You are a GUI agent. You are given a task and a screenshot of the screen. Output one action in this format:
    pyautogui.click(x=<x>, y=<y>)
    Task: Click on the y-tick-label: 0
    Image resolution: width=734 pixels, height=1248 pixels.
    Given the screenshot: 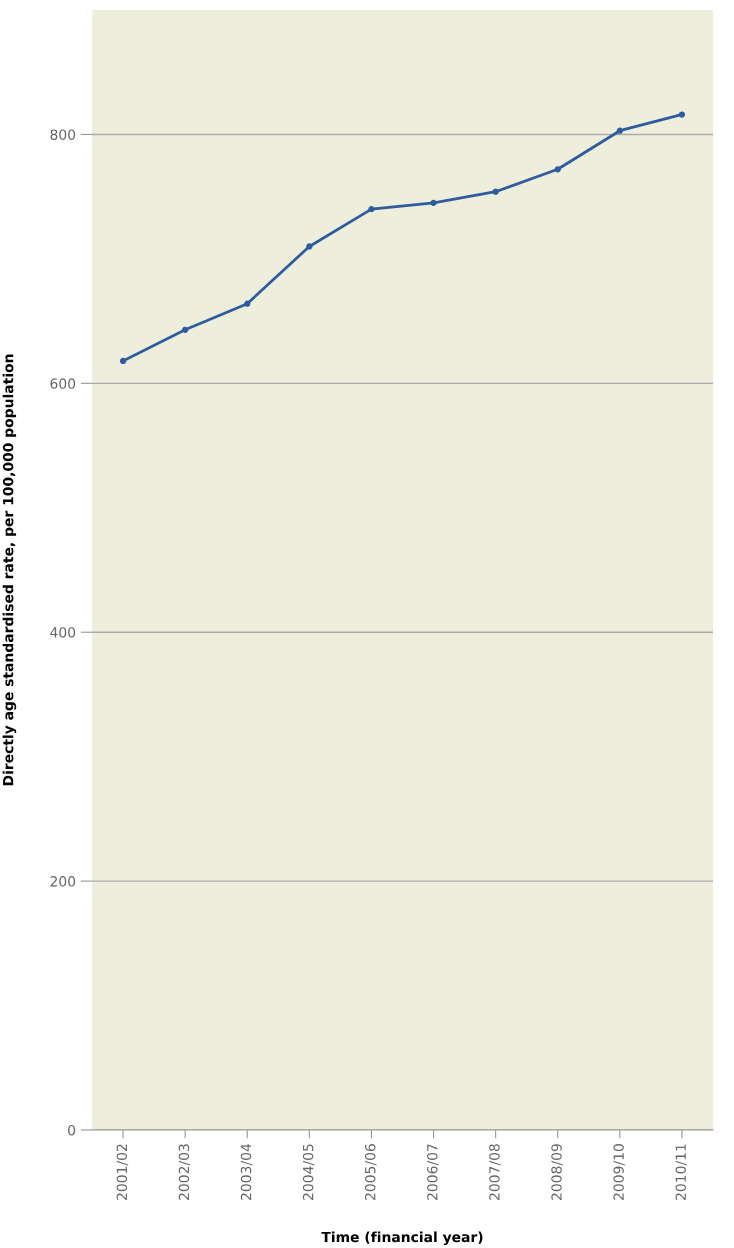 What is the action you would take?
    pyautogui.click(x=72, y=1130)
    